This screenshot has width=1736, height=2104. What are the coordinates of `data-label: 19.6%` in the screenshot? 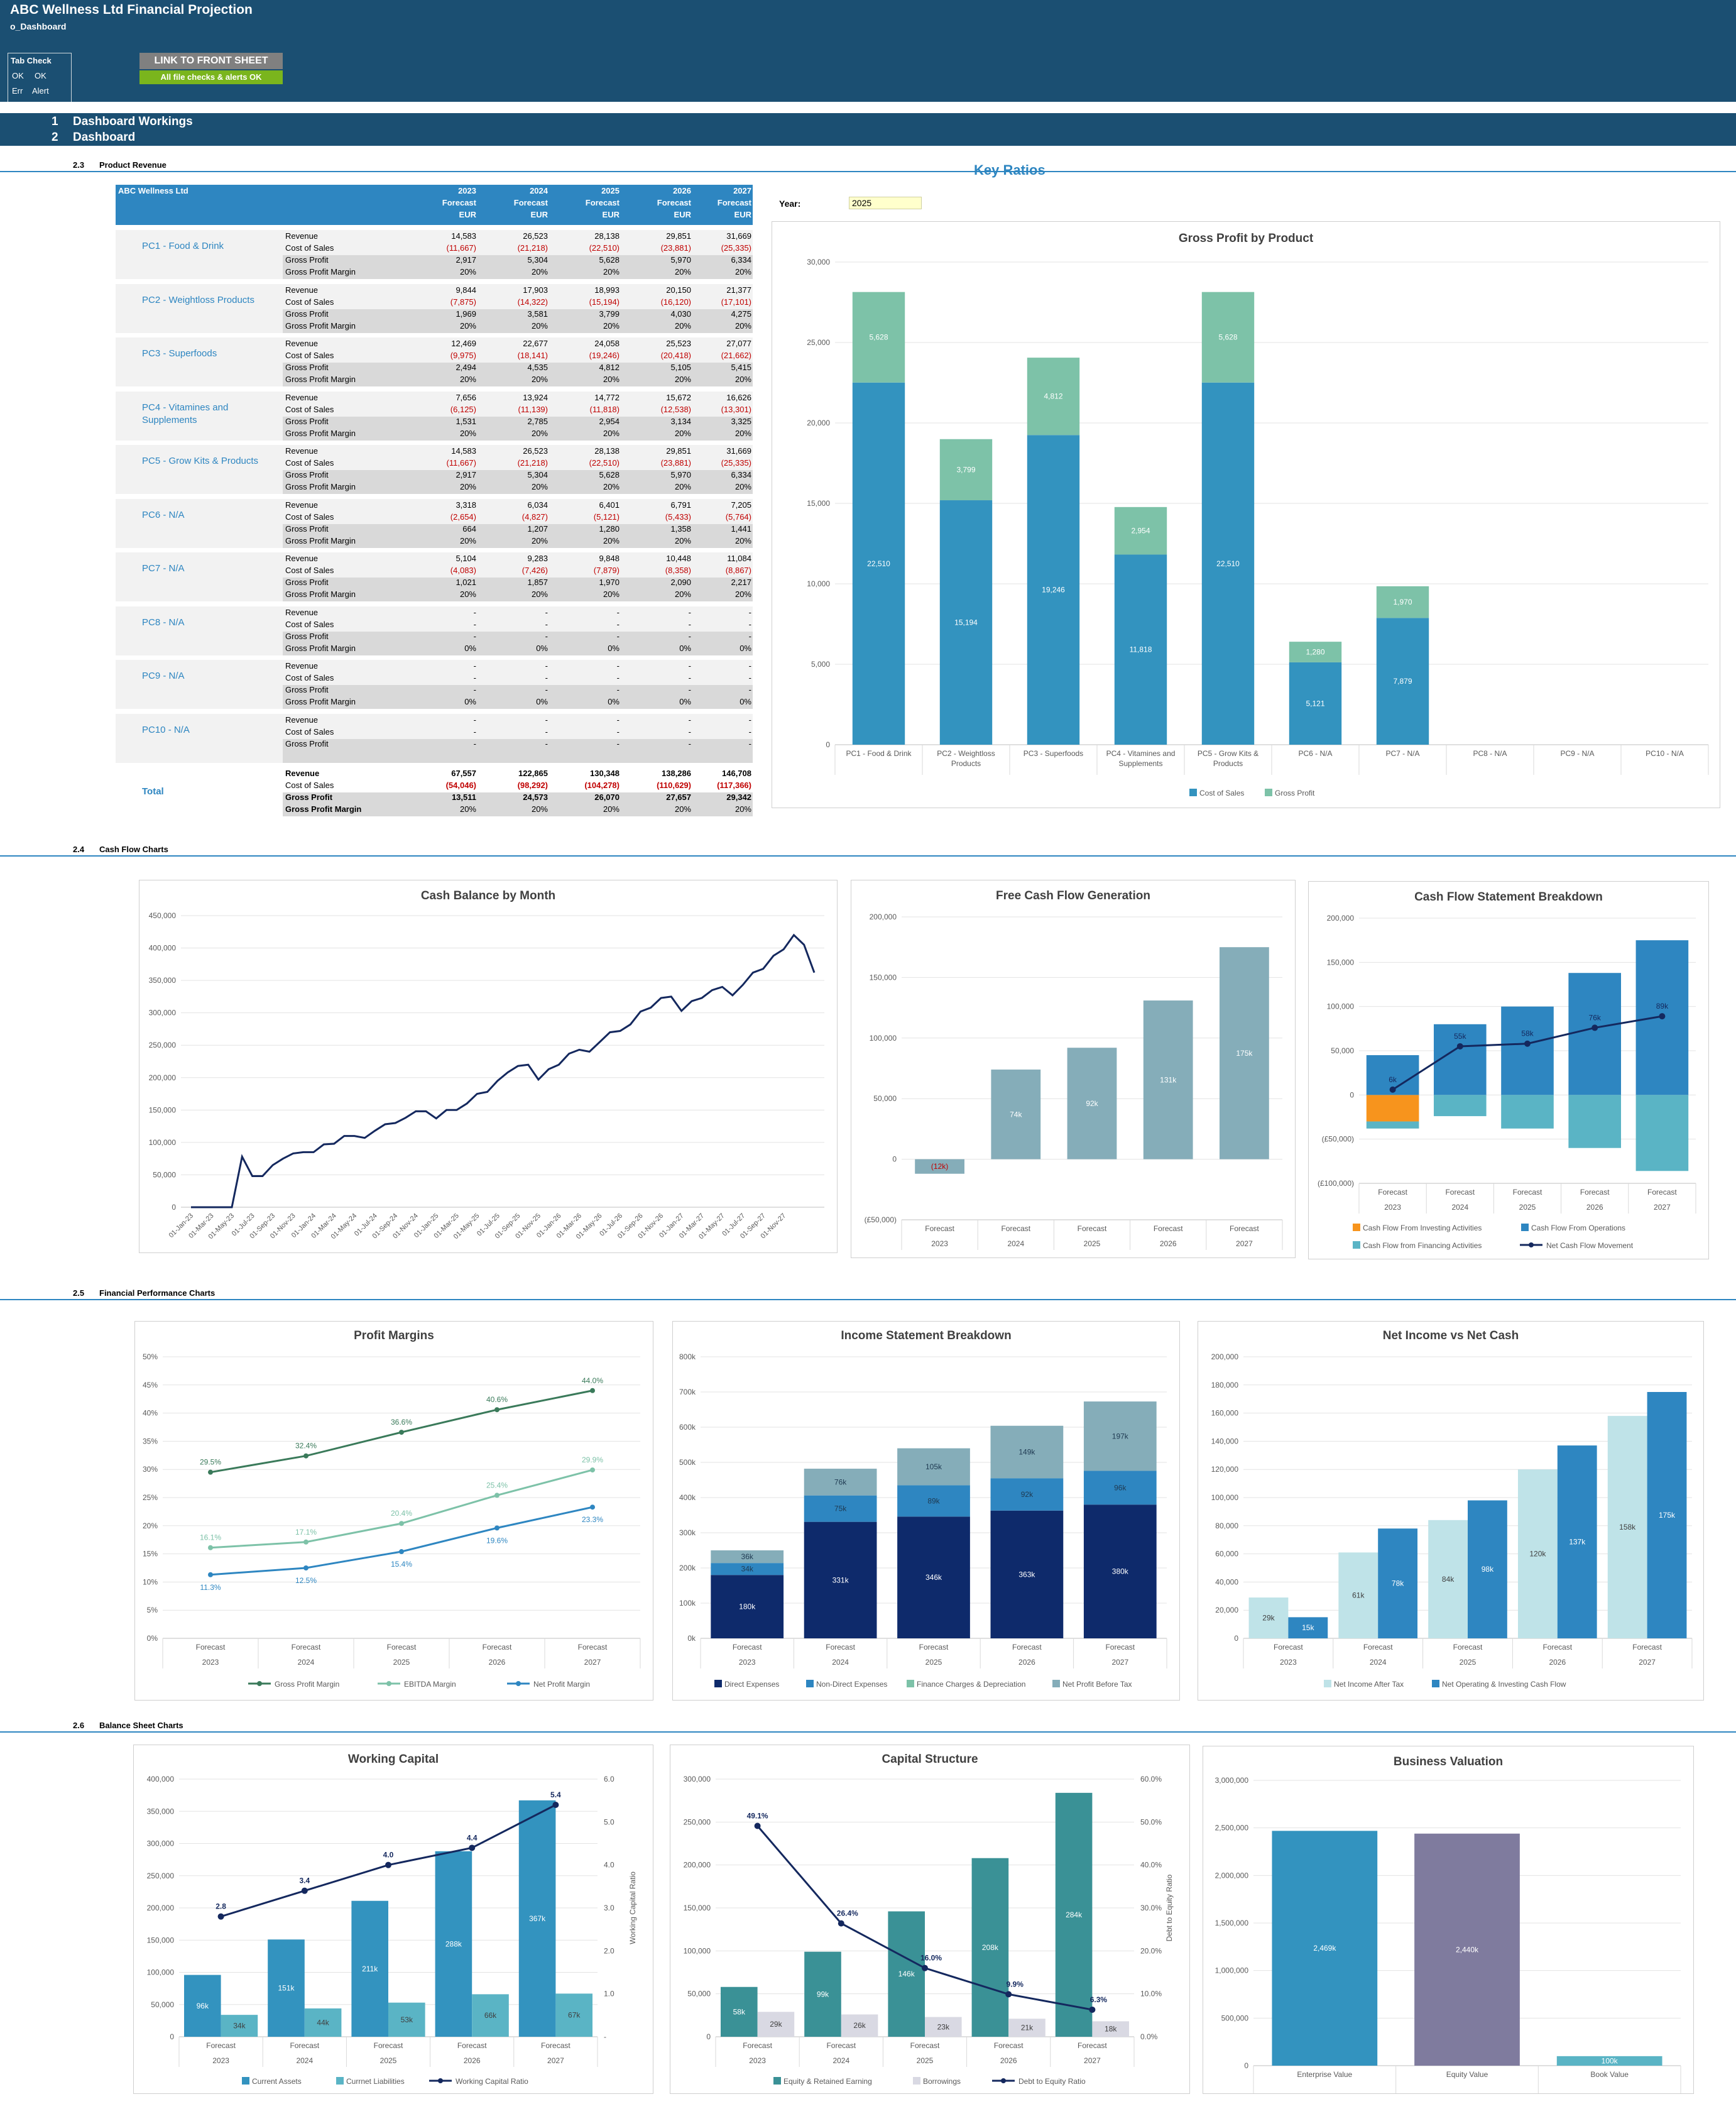 It's located at (497, 1540).